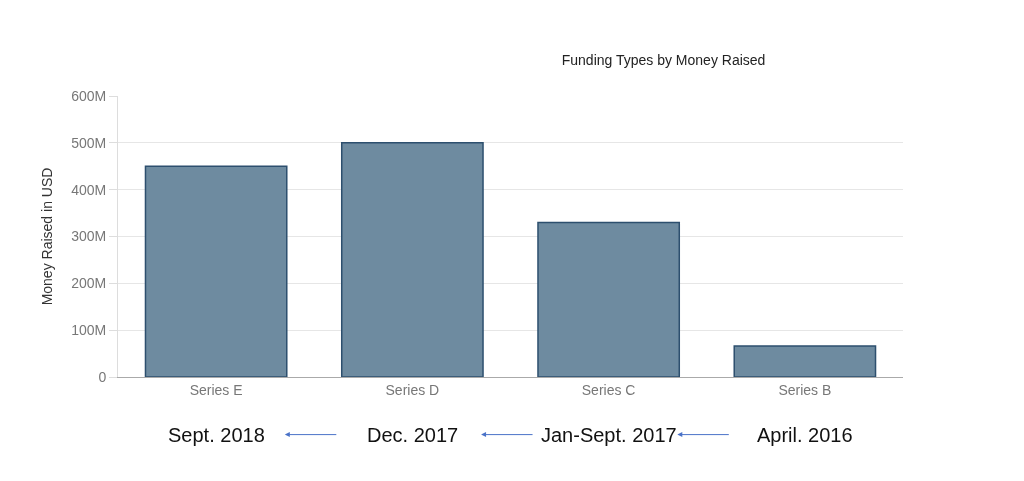 The width and height of the screenshot is (1024, 481). What do you see at coordinates (413, 435) in the screenshot?
I see `text: Dec. 2017` at bounding box center [413, 435].